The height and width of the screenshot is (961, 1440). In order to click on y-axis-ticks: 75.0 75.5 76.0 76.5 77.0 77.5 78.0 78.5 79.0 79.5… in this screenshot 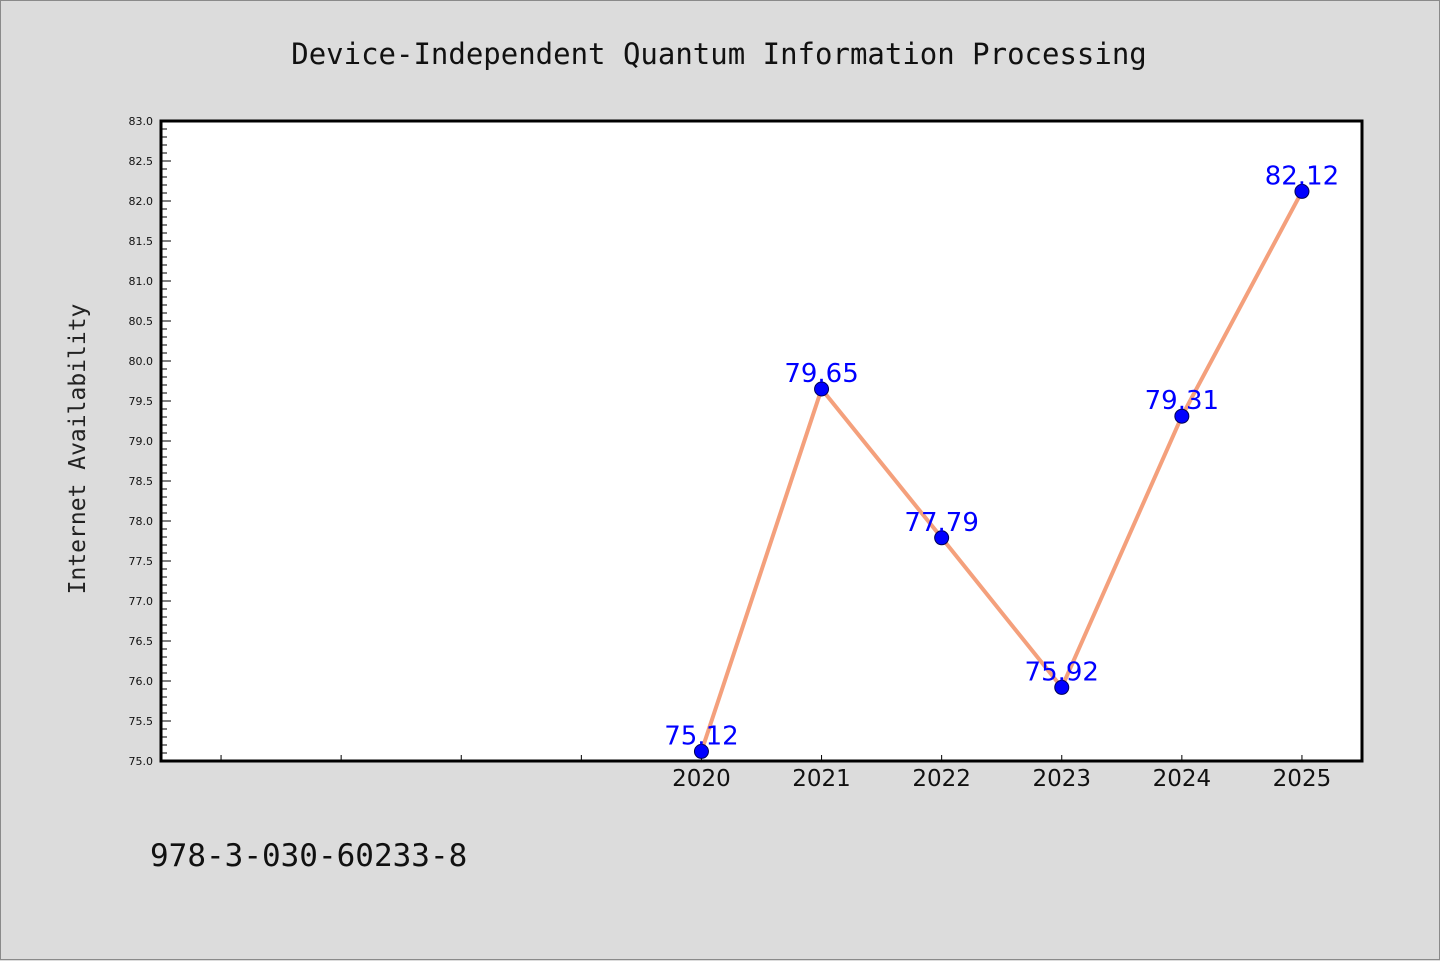, I will do `click(150, 441)`.